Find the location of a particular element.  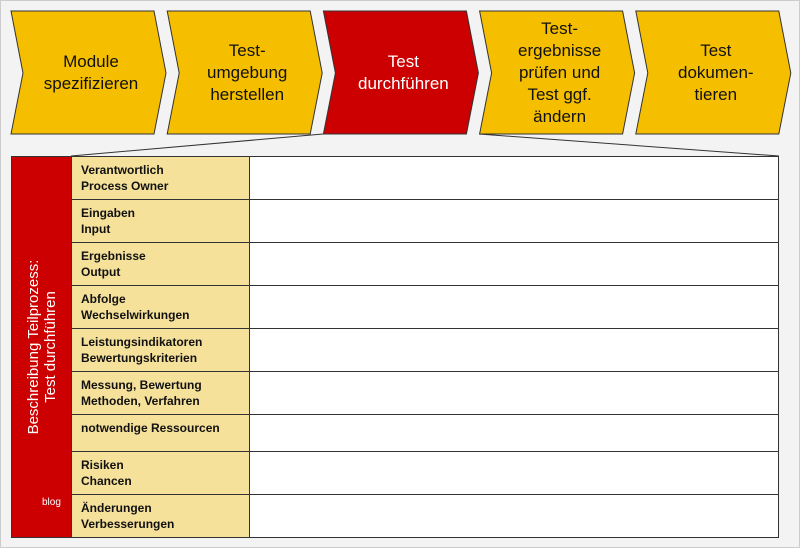

table-row: Eingaben Input is located at coordinates (425, 221).